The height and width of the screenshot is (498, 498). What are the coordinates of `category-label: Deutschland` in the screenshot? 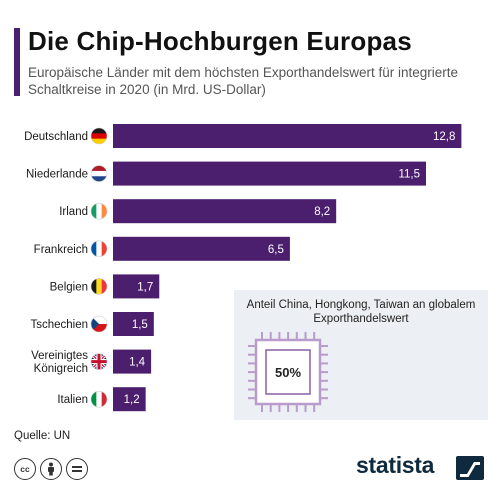 It's located at (56, 137).